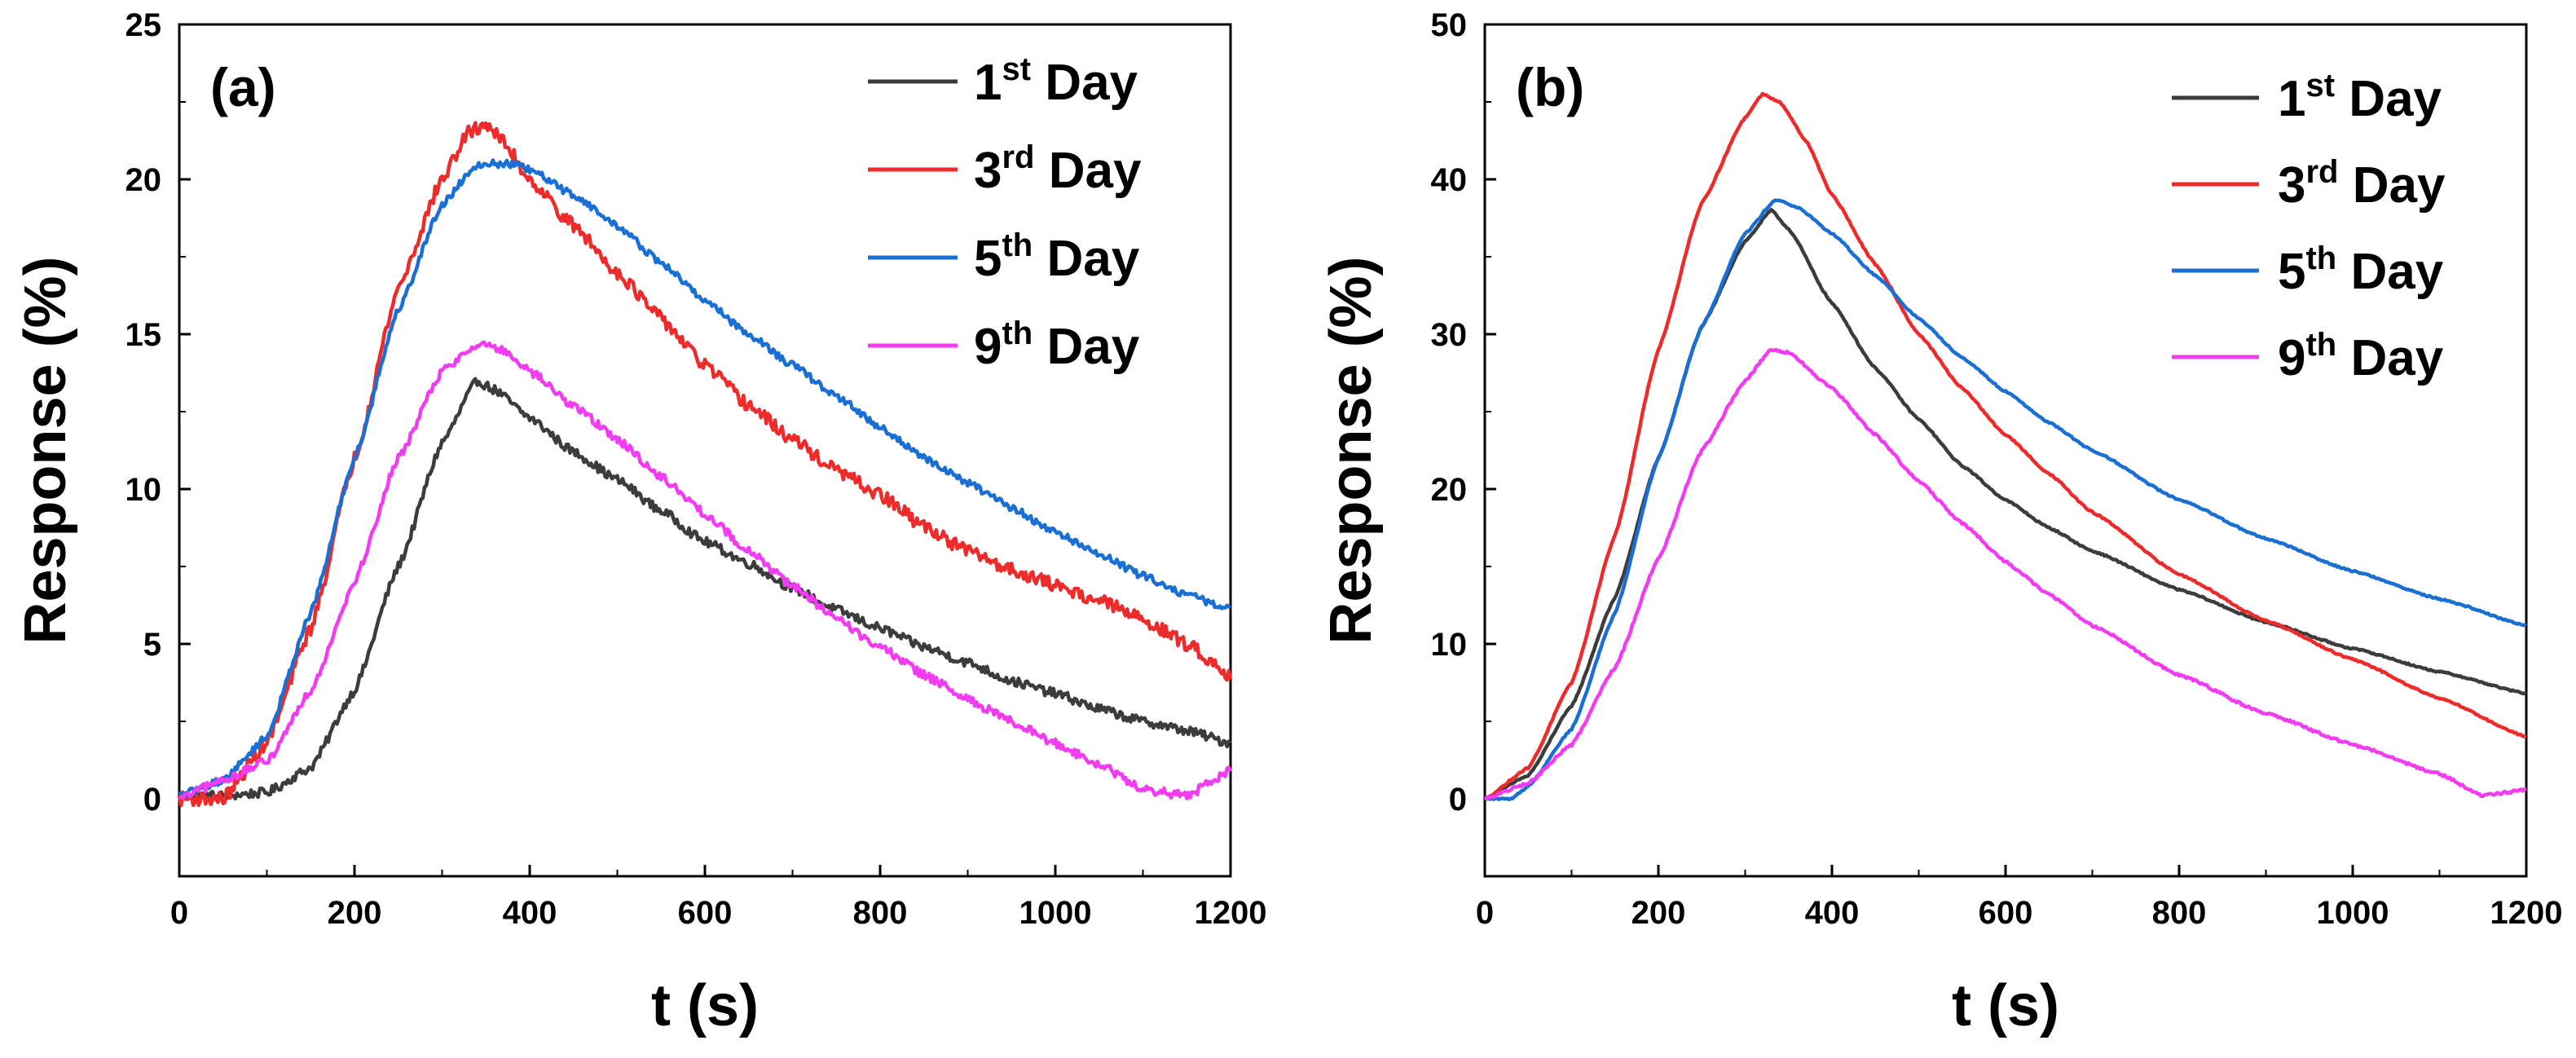  I want to click on panel-label: (a), so click(243, 87).